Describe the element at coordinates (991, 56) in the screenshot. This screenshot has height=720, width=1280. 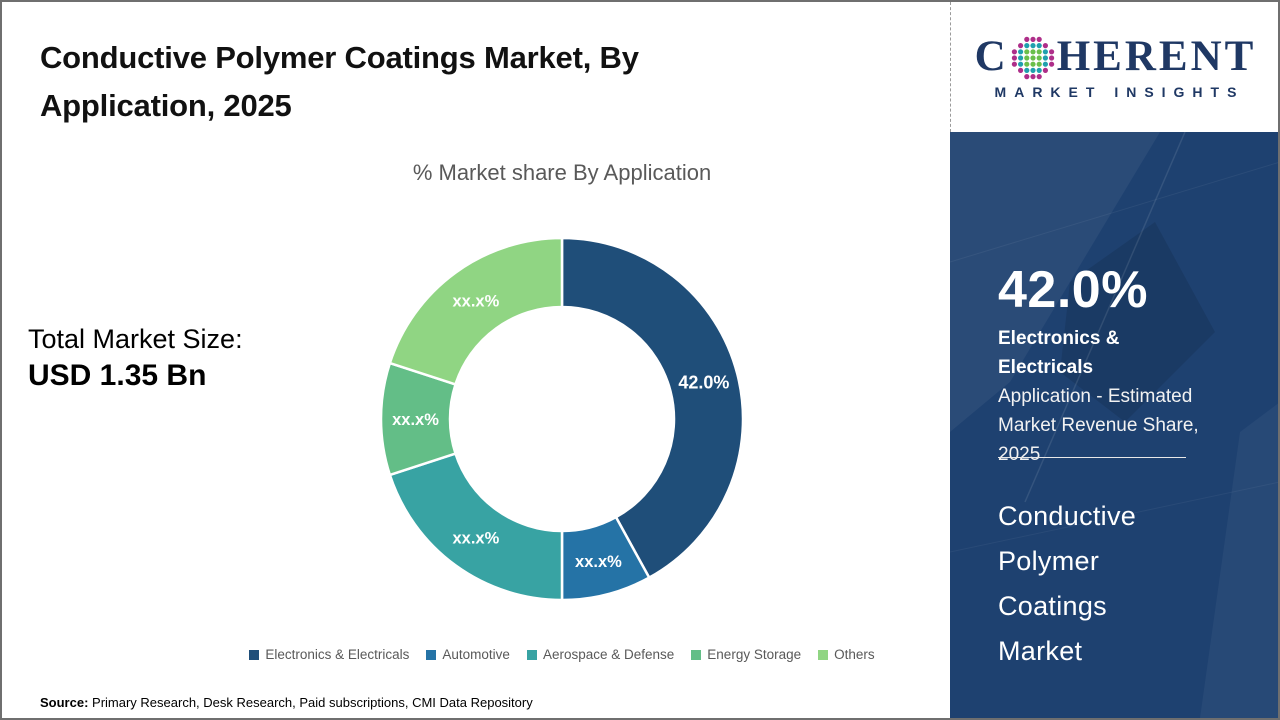
I see `logo-letter-c: C` at that location.